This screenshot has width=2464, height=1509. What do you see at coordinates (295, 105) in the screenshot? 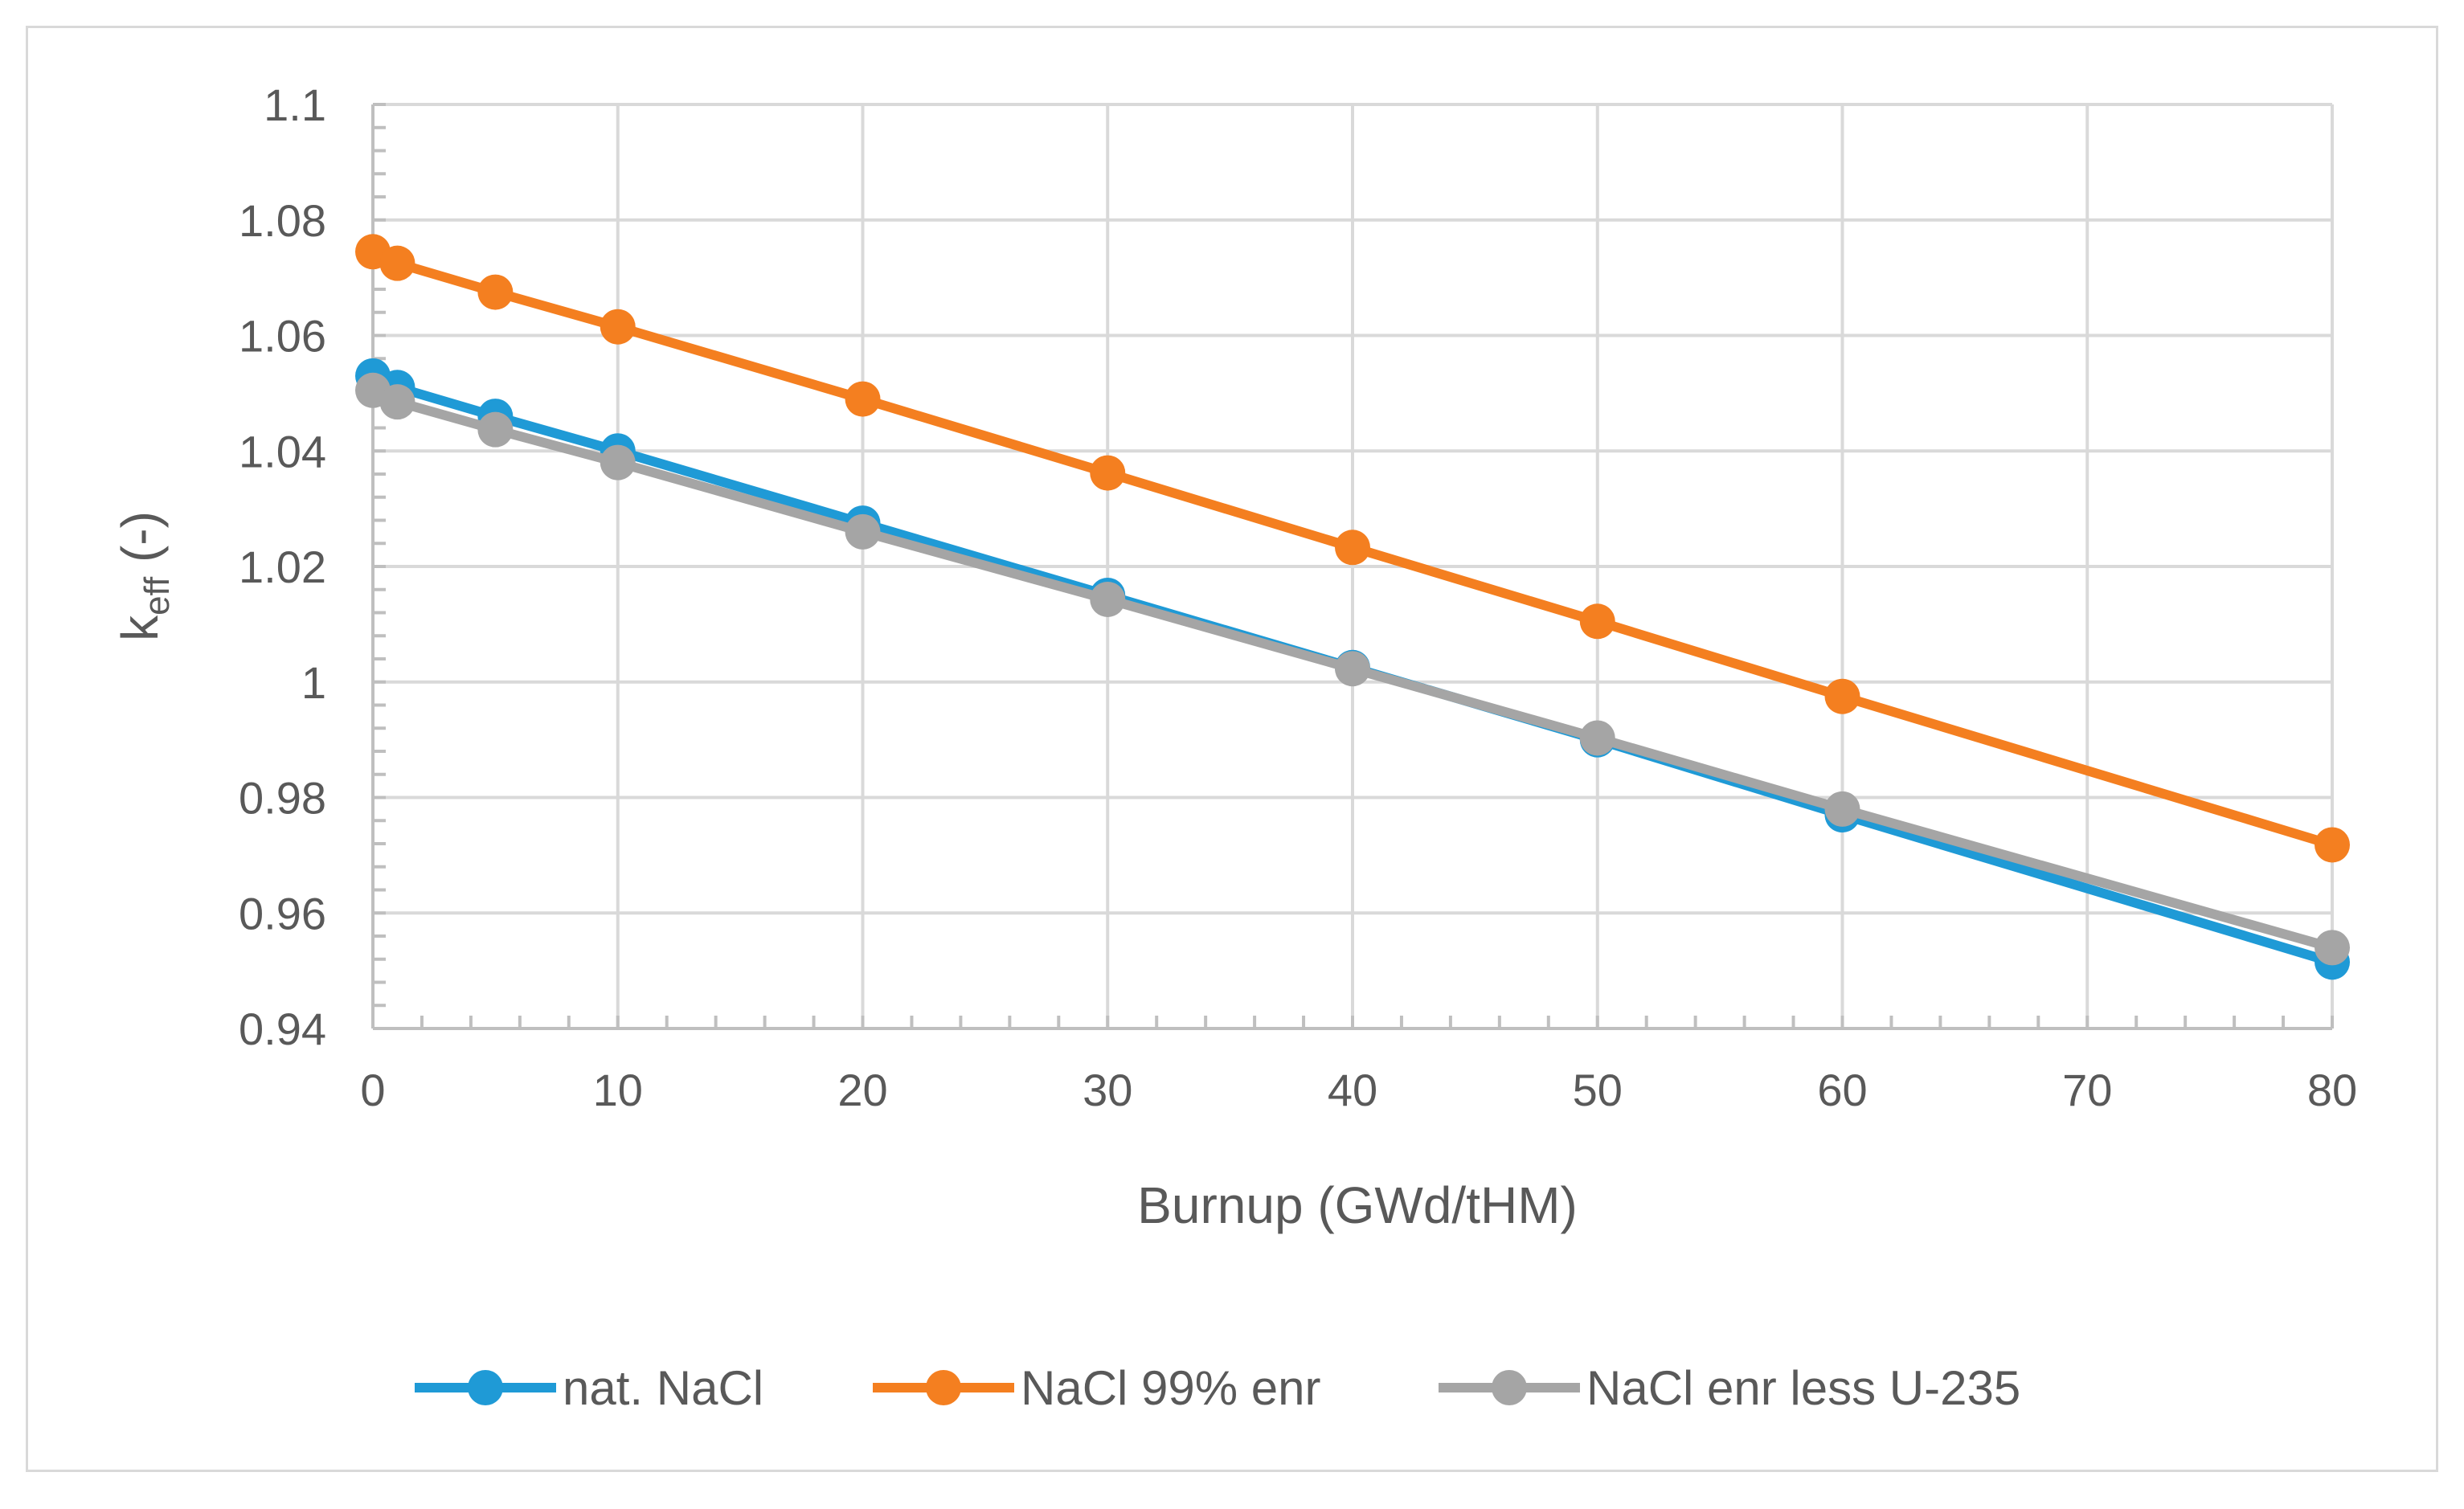
I see `y-tick-label: 1.1` at bounding box center [295, 105].